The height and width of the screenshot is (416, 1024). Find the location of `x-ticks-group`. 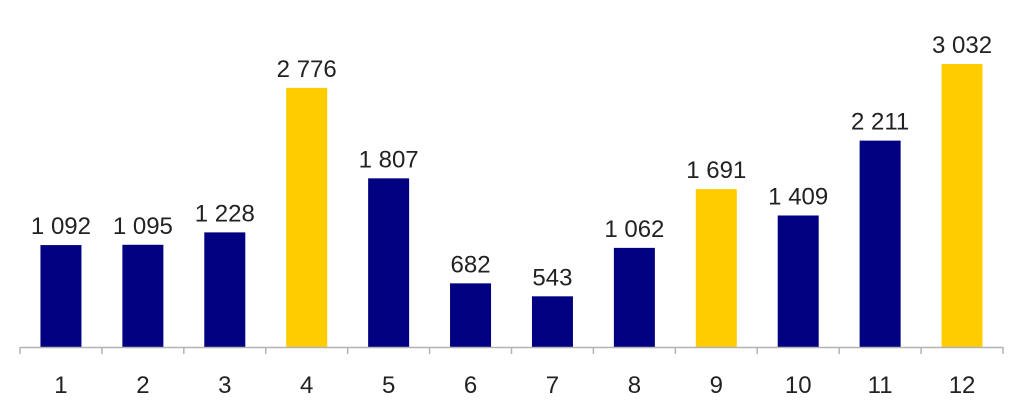

x-ticks-group is located at coordinates (511, 350).